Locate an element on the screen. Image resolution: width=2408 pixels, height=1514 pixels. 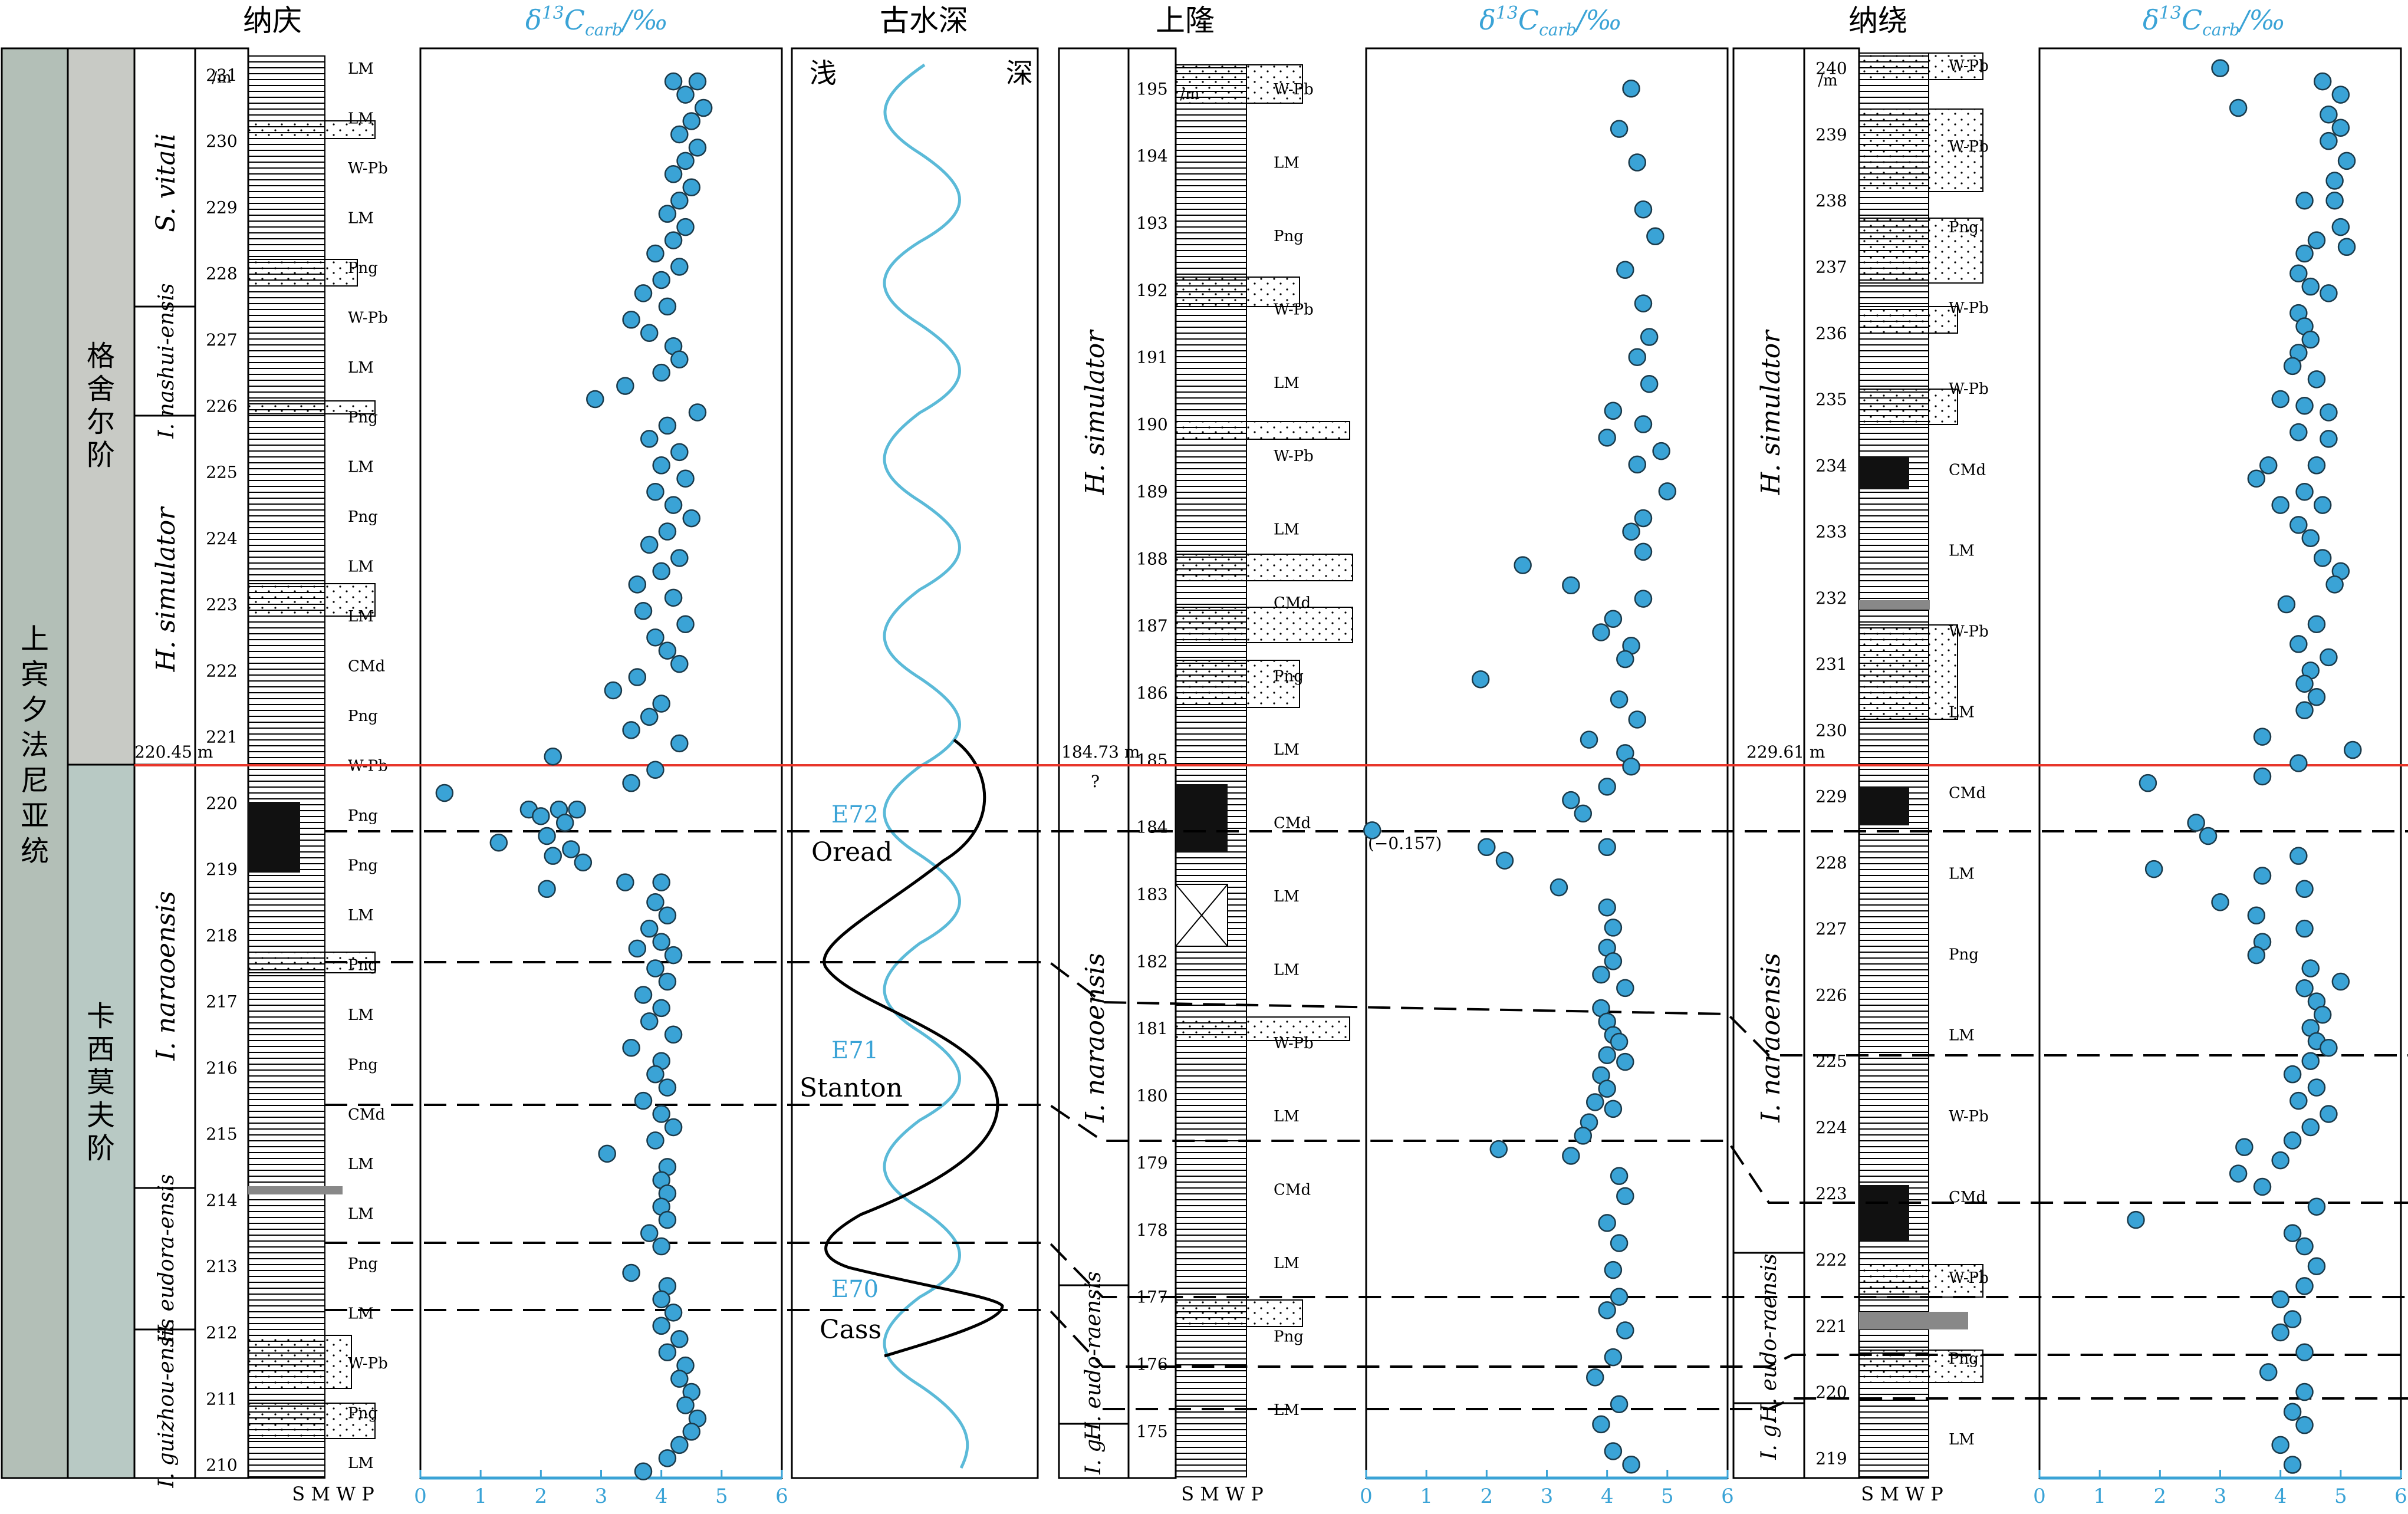
depth-tick-label: 219 is located at coordinates (221, 870).